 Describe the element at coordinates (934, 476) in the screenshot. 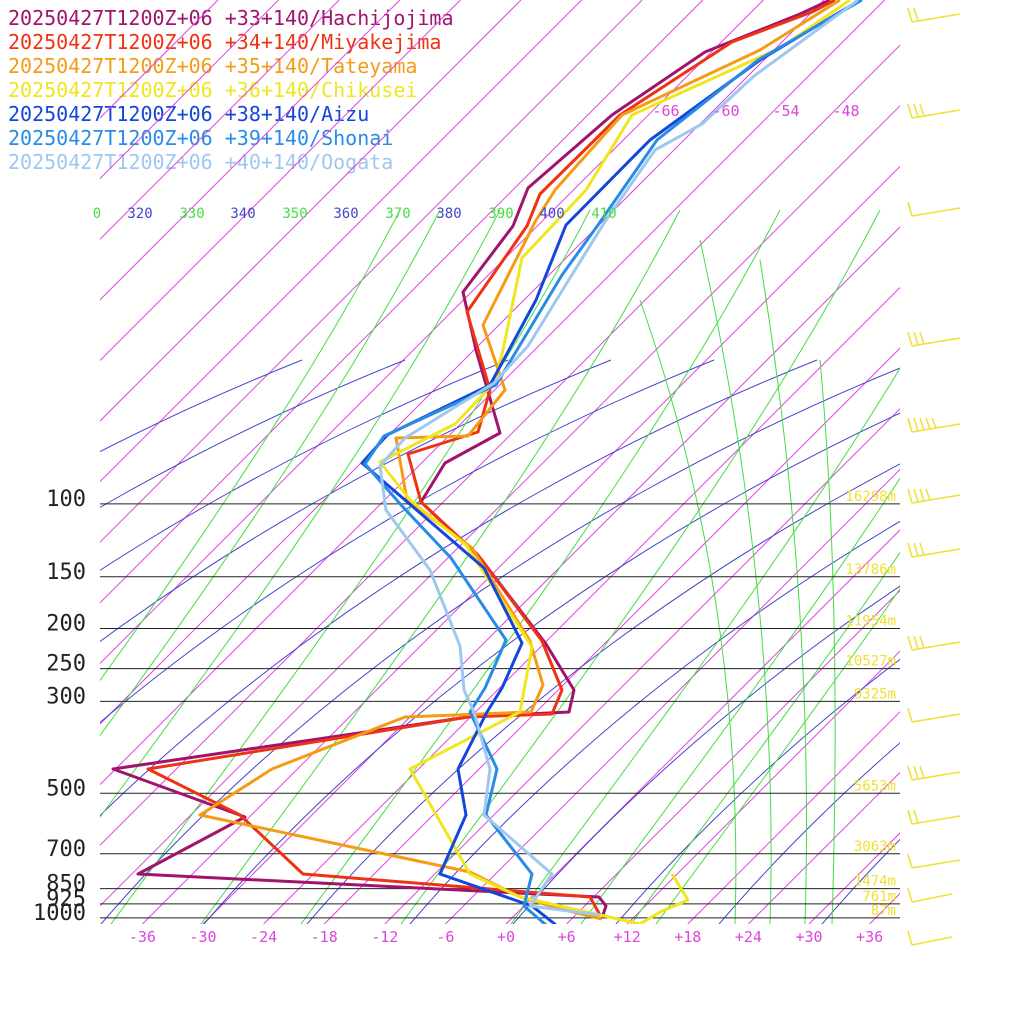

I see `wind-barbs` at that location.